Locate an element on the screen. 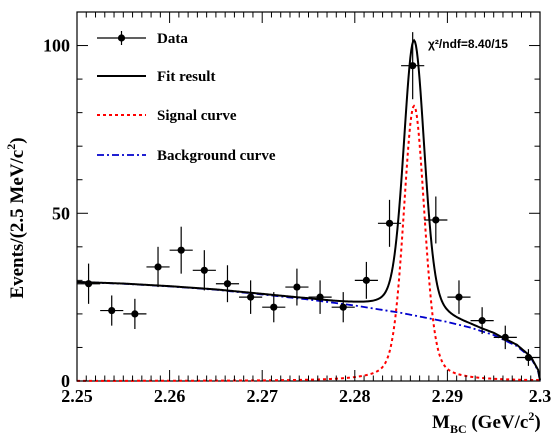 Image resolution: width=553 pixels, height=437 pixels. y-axis-label-sup: 2 is located at coordinates (11, 147).